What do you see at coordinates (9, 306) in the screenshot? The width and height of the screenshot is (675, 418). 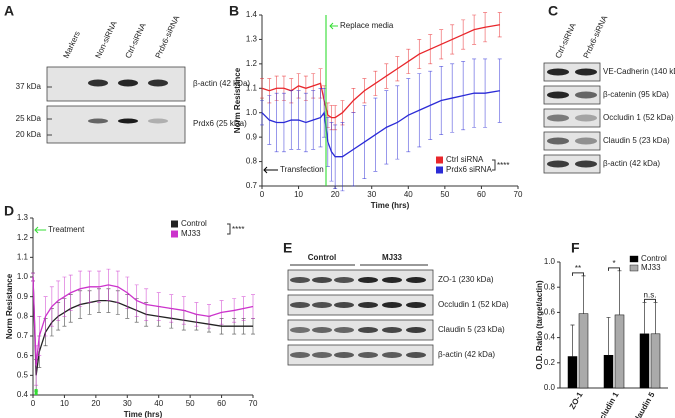 I see `y-axis-title: Norm Resistance` at bounding box center [9, 306].